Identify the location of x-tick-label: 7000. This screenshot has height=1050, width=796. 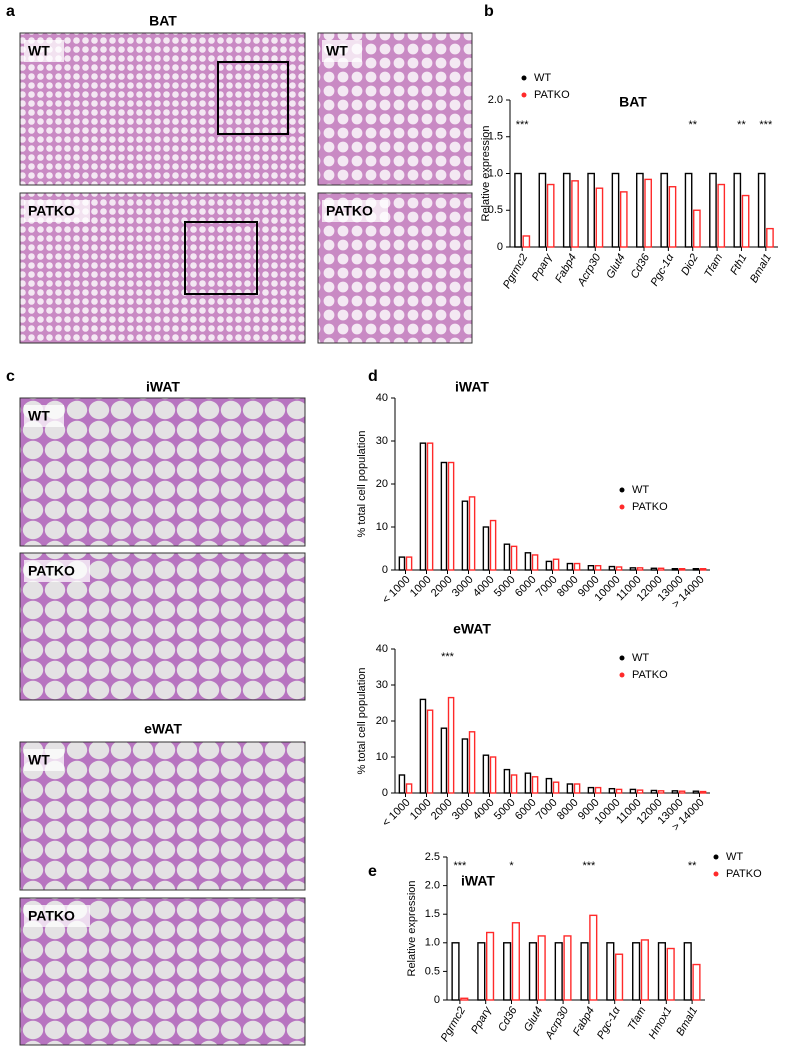
(547, 810).